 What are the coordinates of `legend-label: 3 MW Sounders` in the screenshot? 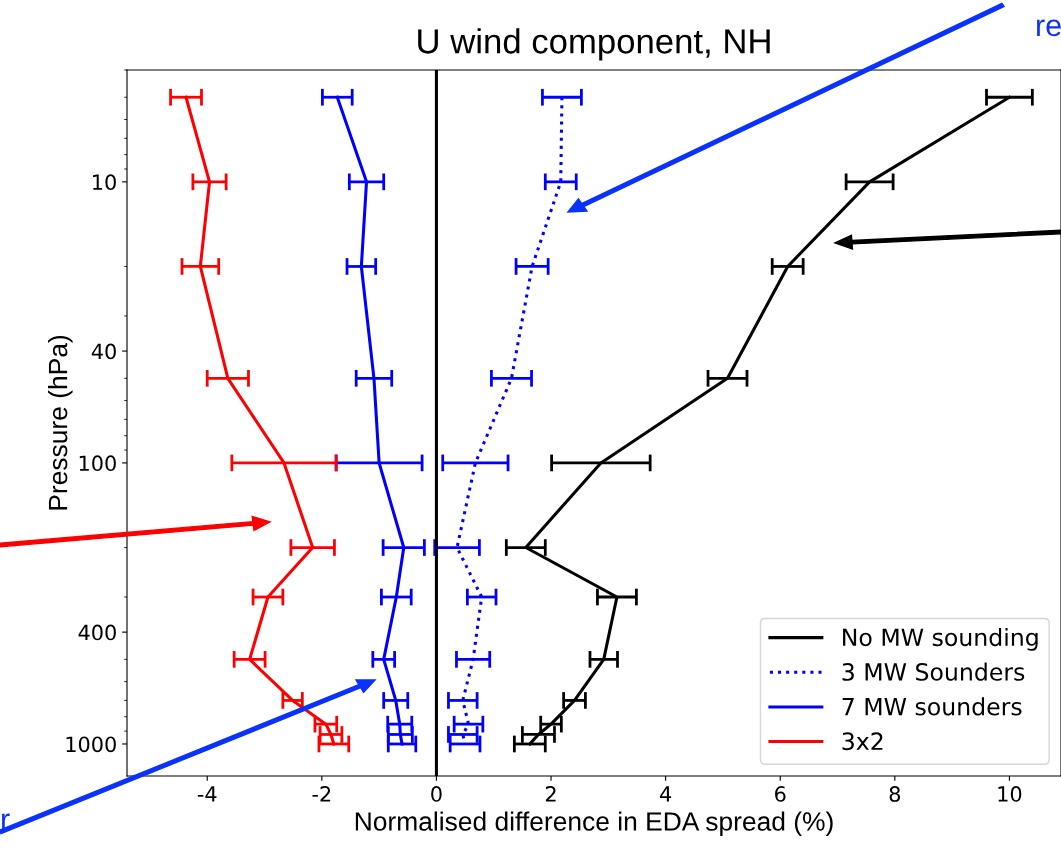 It's located at (933, 671).